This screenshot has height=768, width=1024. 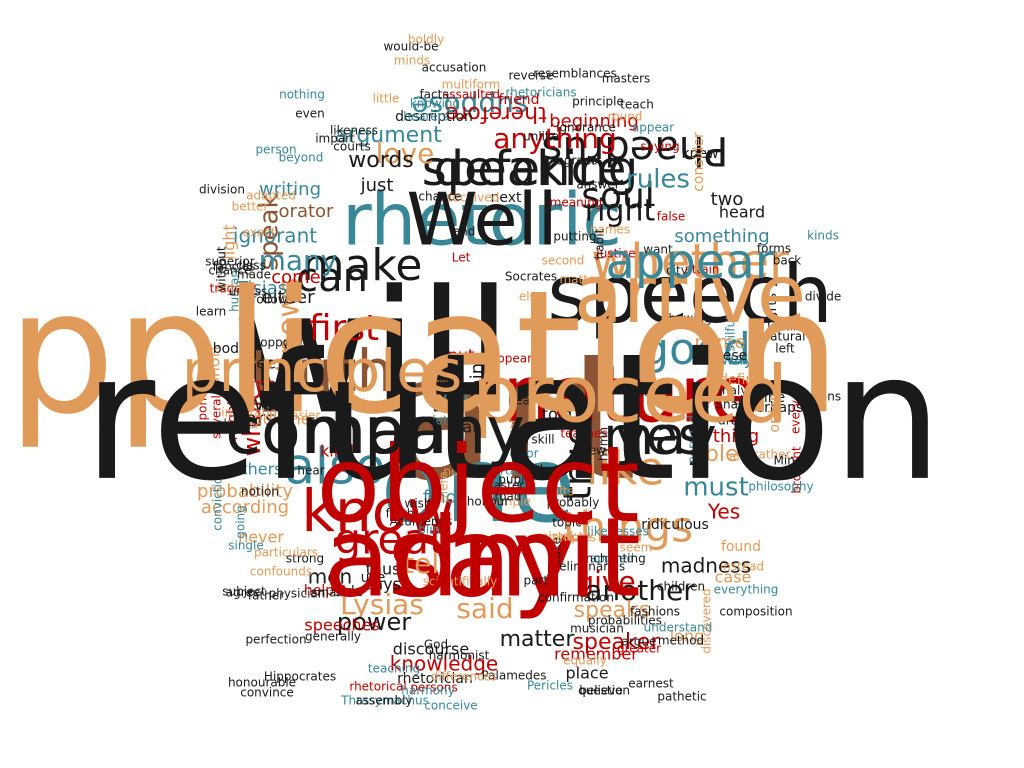 I want to click on cloud-word: method, so click(x=681, y=641).